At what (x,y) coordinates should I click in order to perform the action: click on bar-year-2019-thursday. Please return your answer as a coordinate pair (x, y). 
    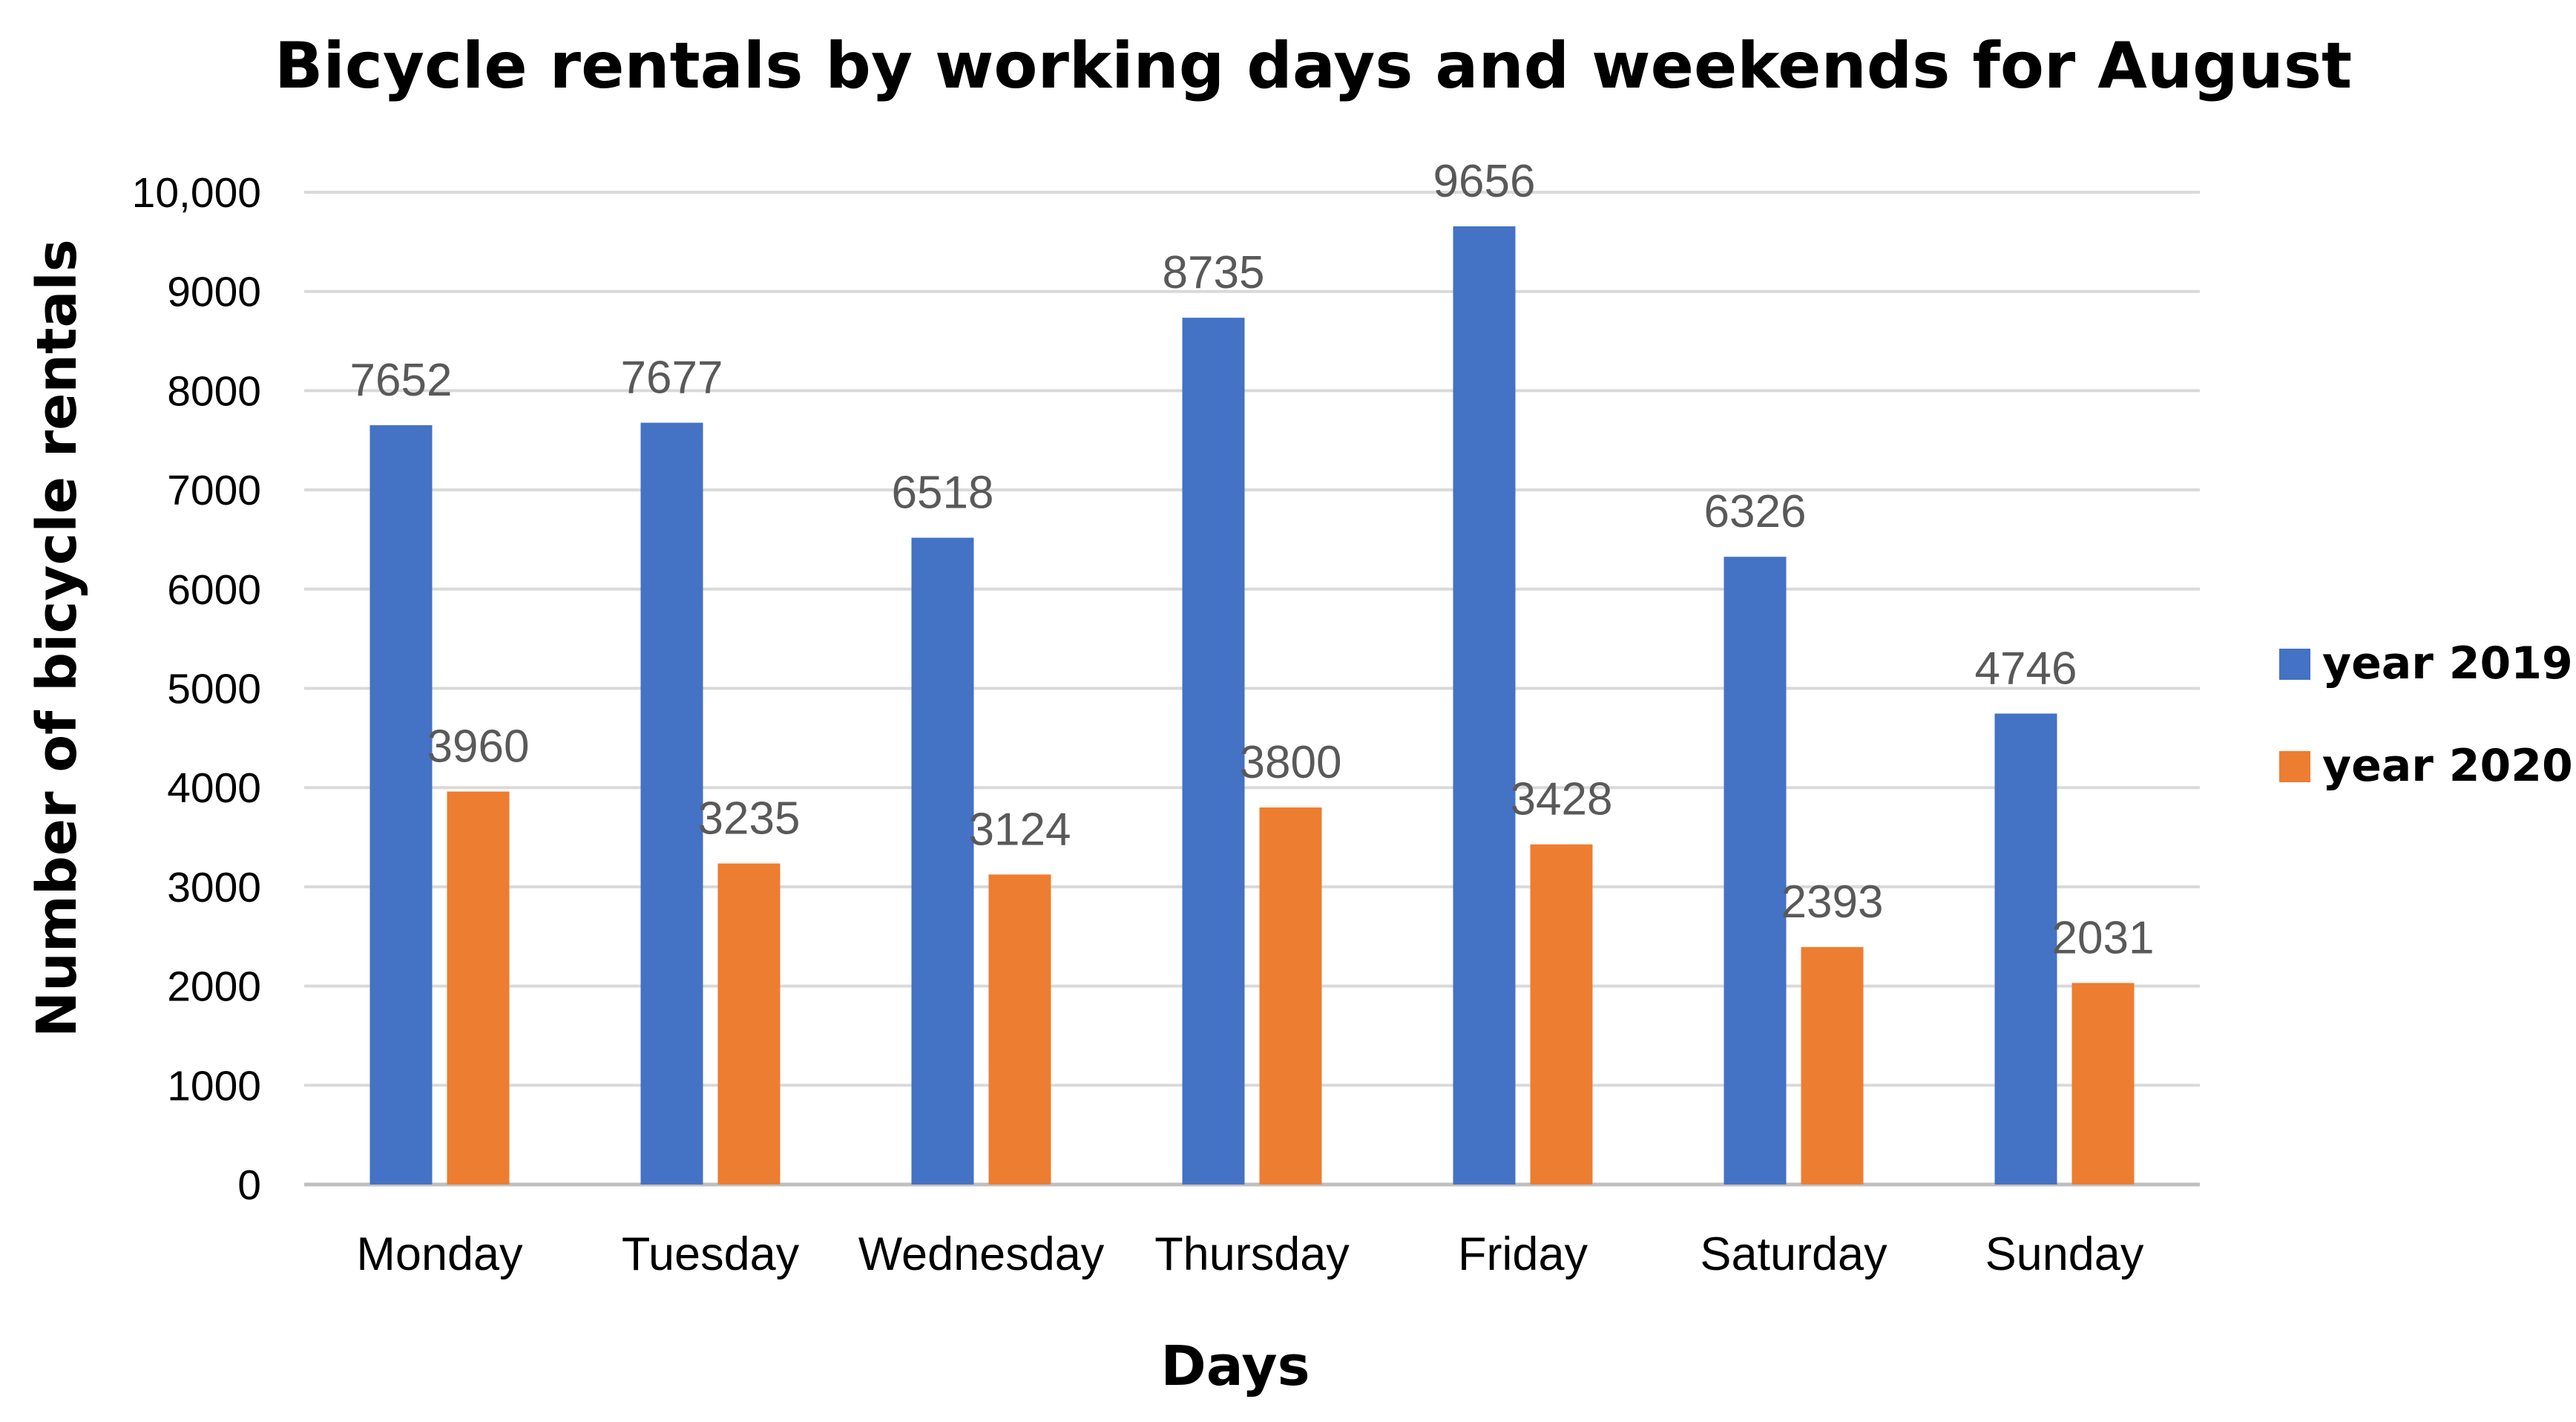
    Looking at the image, I should click on (1213, 751).